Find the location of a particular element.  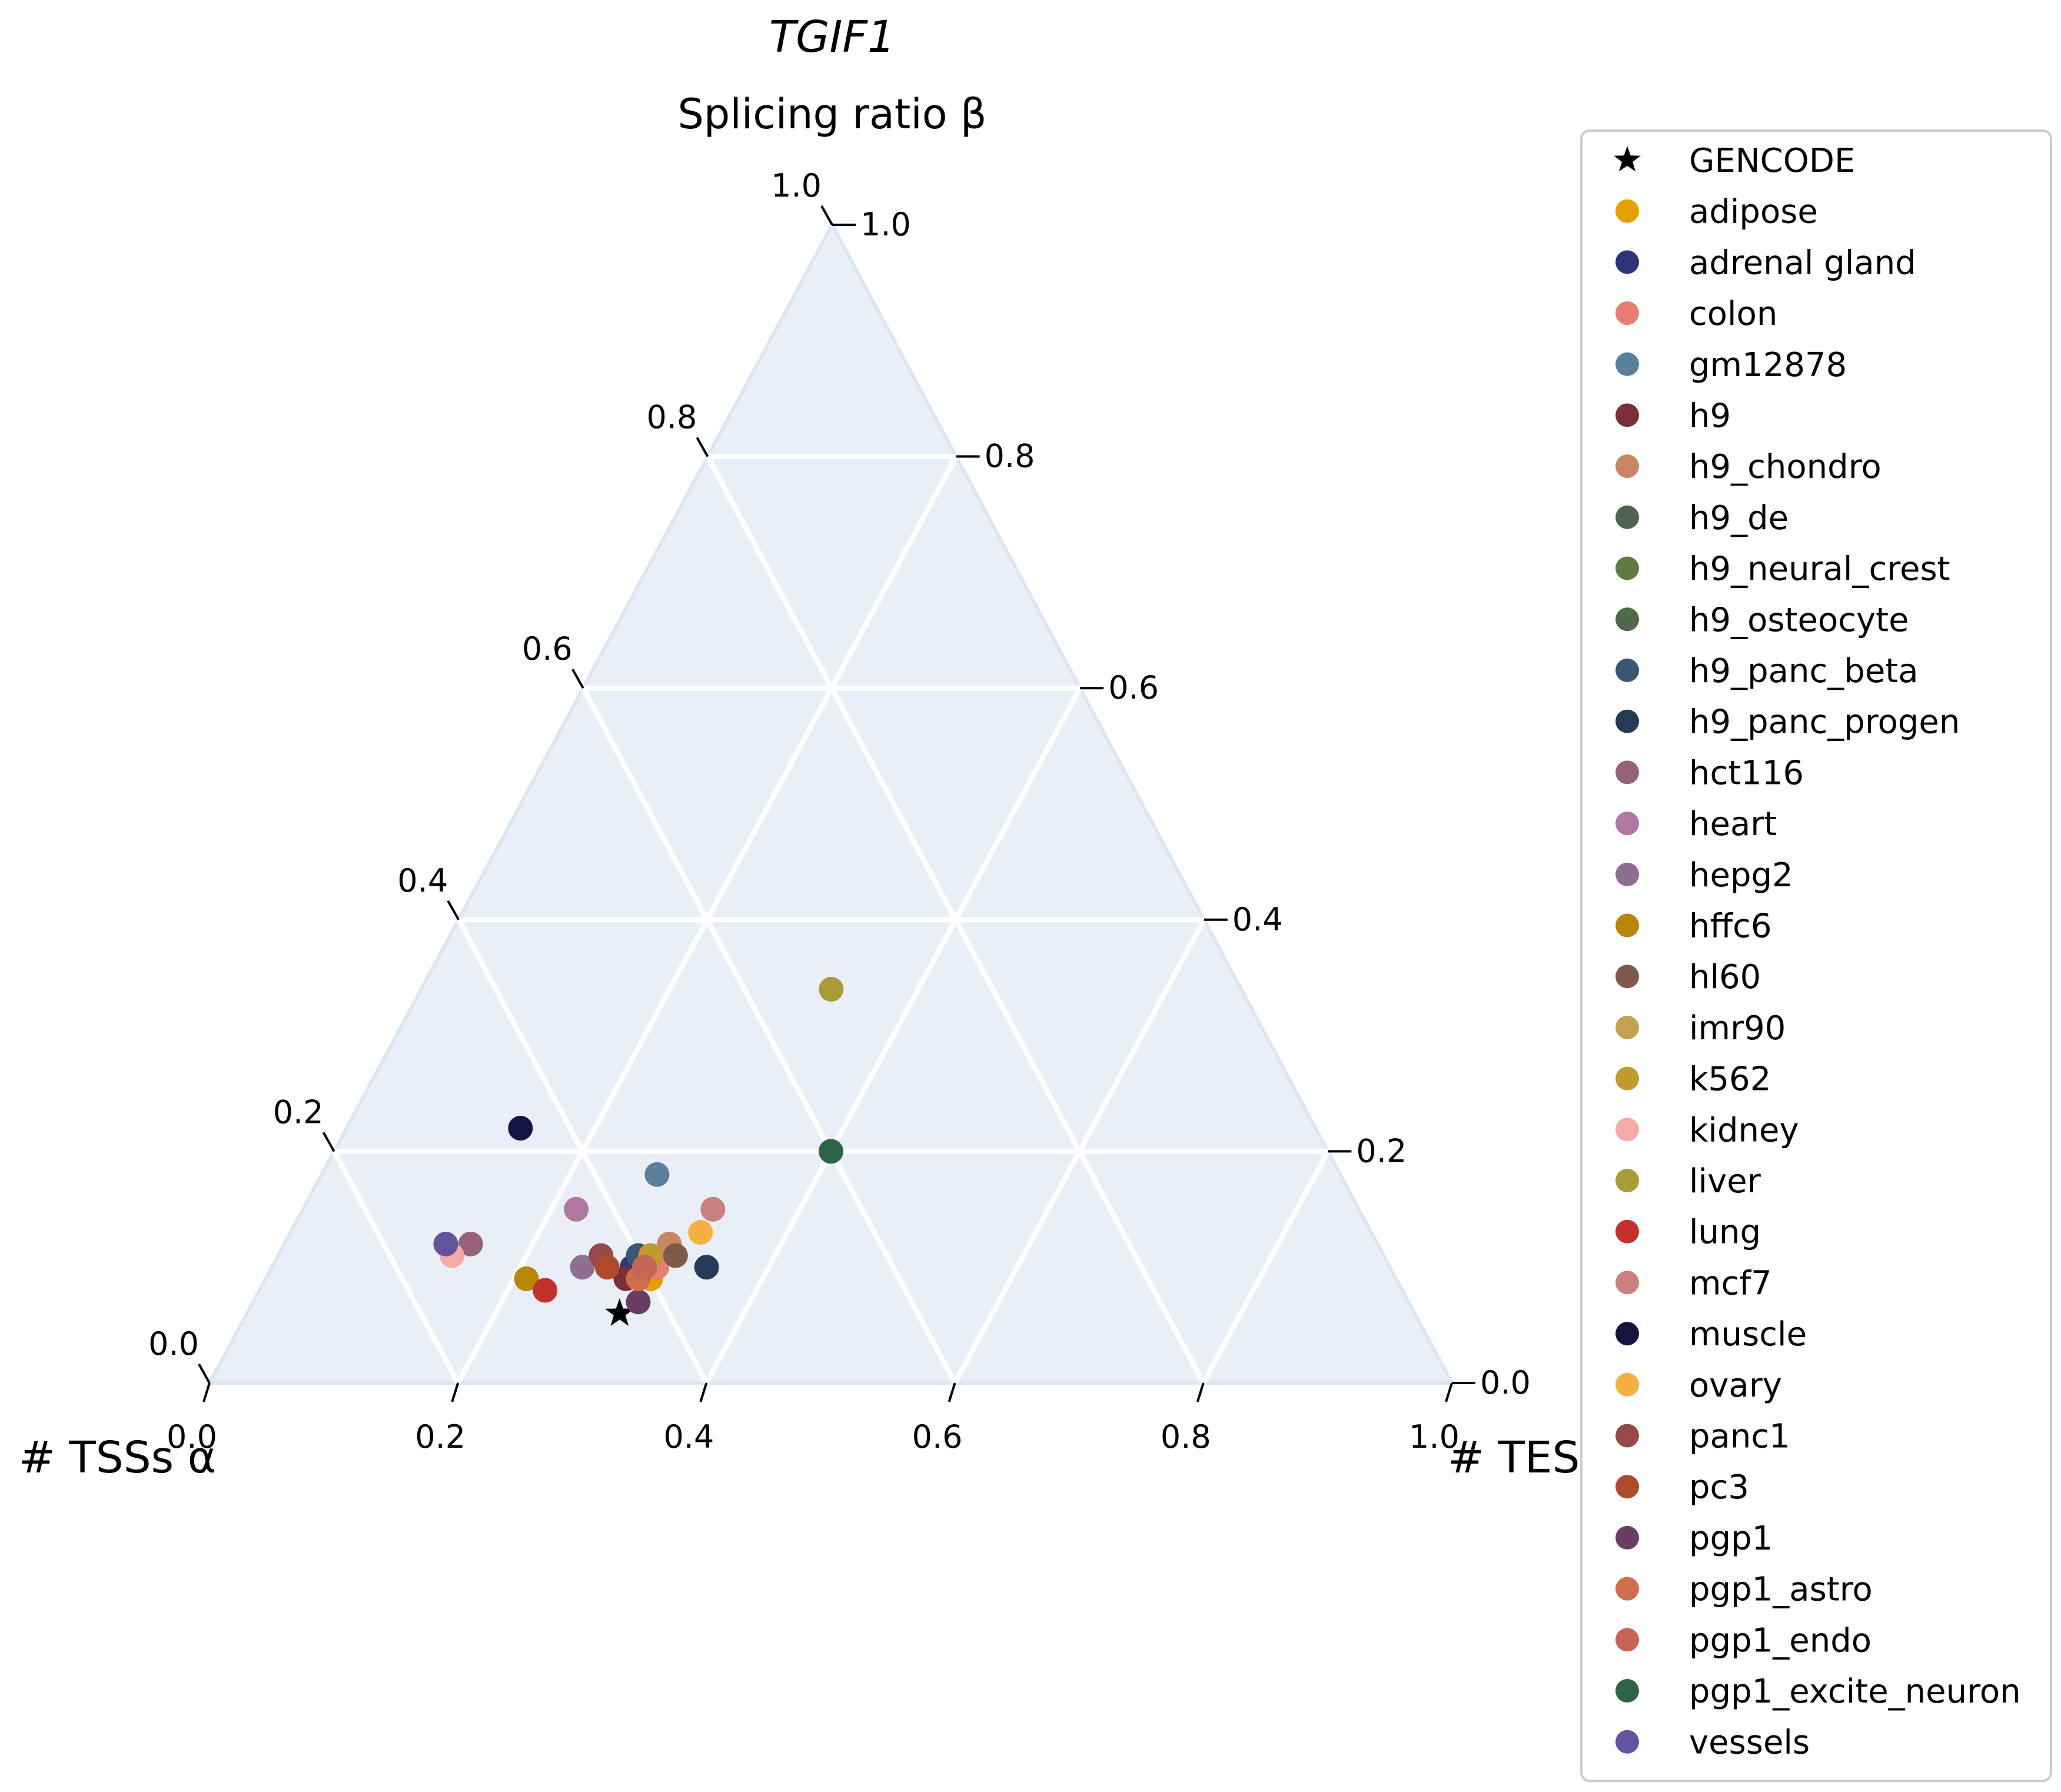

legend-marker-h9-neural-crest is located at coordinates (1627, 568).